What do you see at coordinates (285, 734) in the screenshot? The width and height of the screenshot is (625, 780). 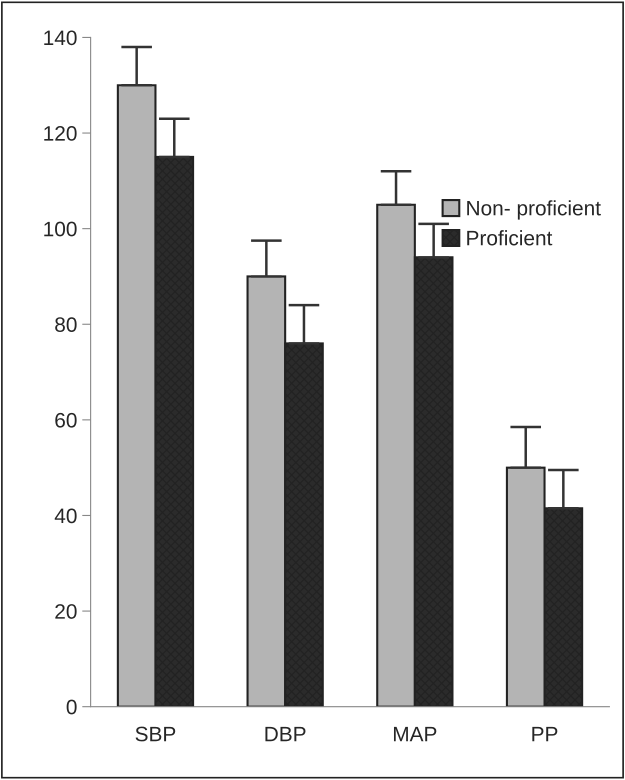 I see `x-tick-label: DBP` at bounding box center [285, 734].